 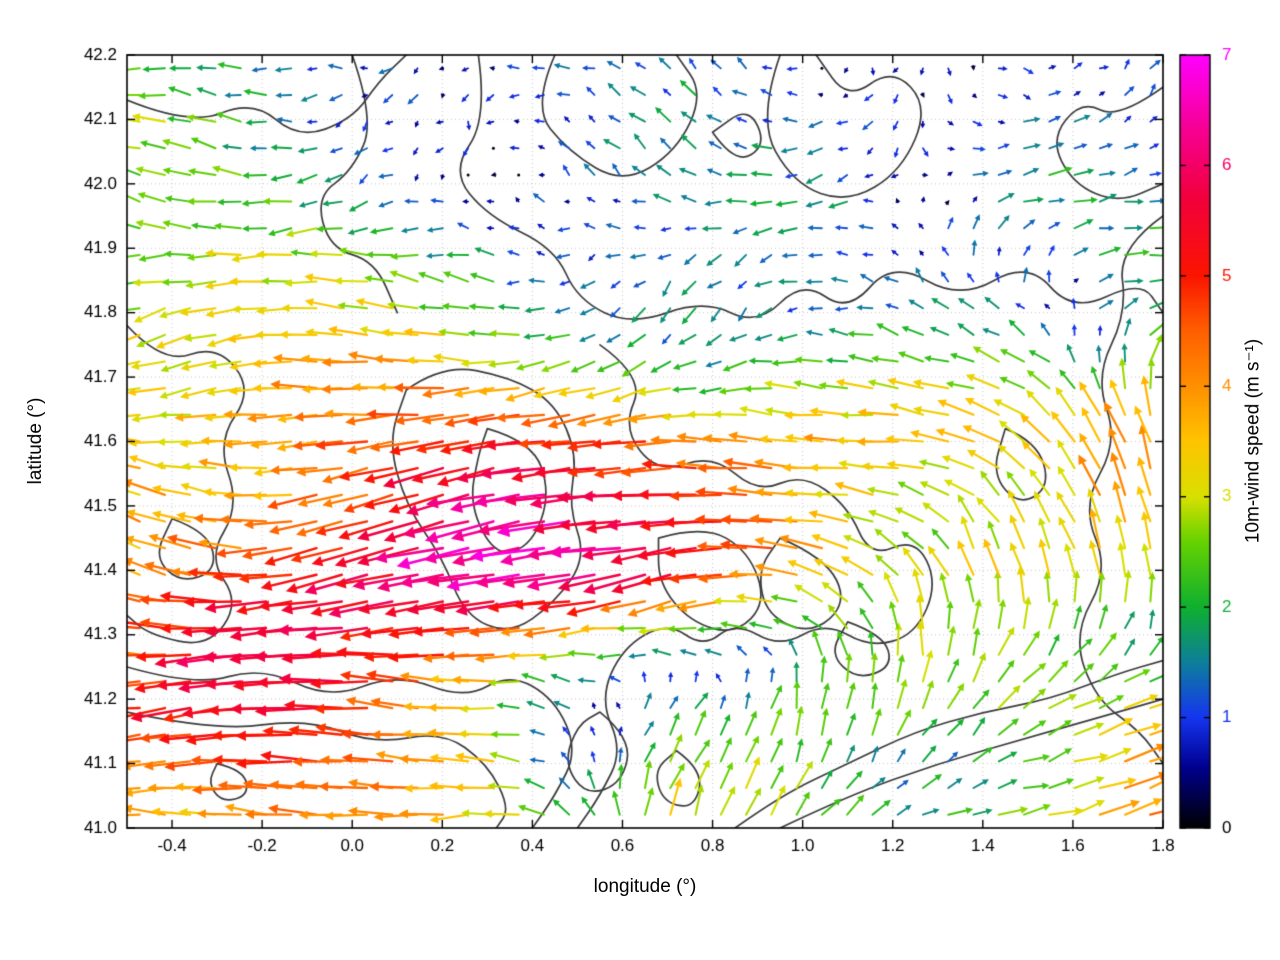 What do you see at coordinates (645, 886) in the screenshot?
I see `x-axis-label: longitude (°)` at bounding box center [645, 886].